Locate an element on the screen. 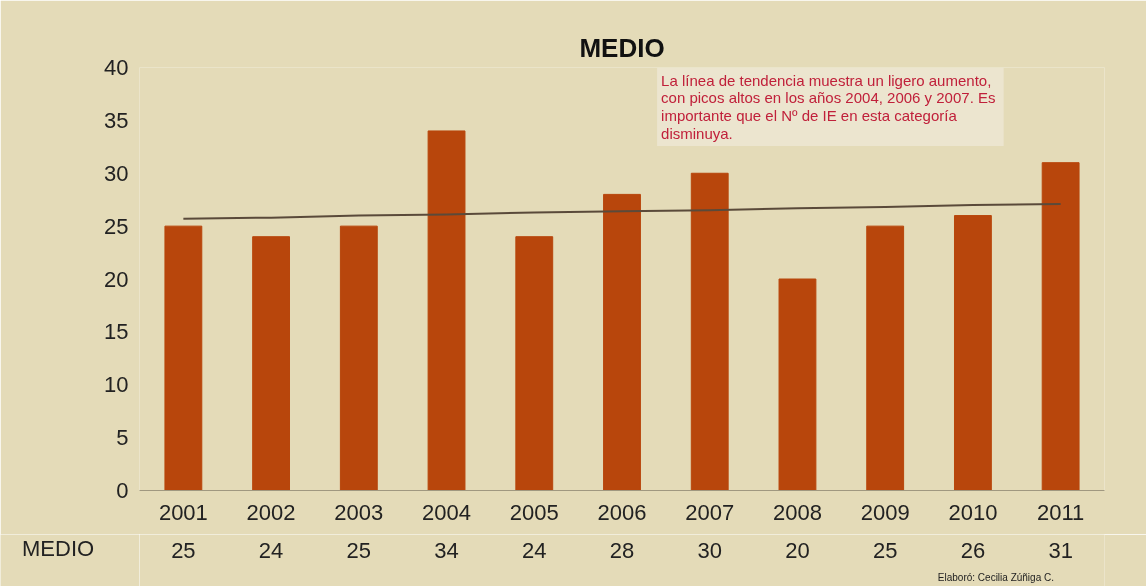 The height and width of the screenshot is (586, 1146). data-label: 30 is located at coordinates (709, 550).